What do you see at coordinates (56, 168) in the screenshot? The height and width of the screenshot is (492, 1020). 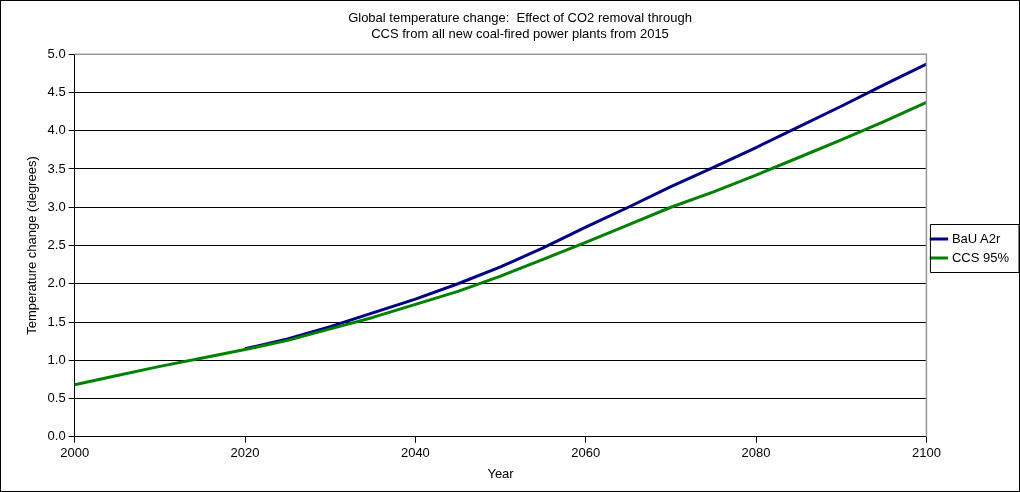 I see `y-tick-label: 3.5` at bounding box center [56, 168].